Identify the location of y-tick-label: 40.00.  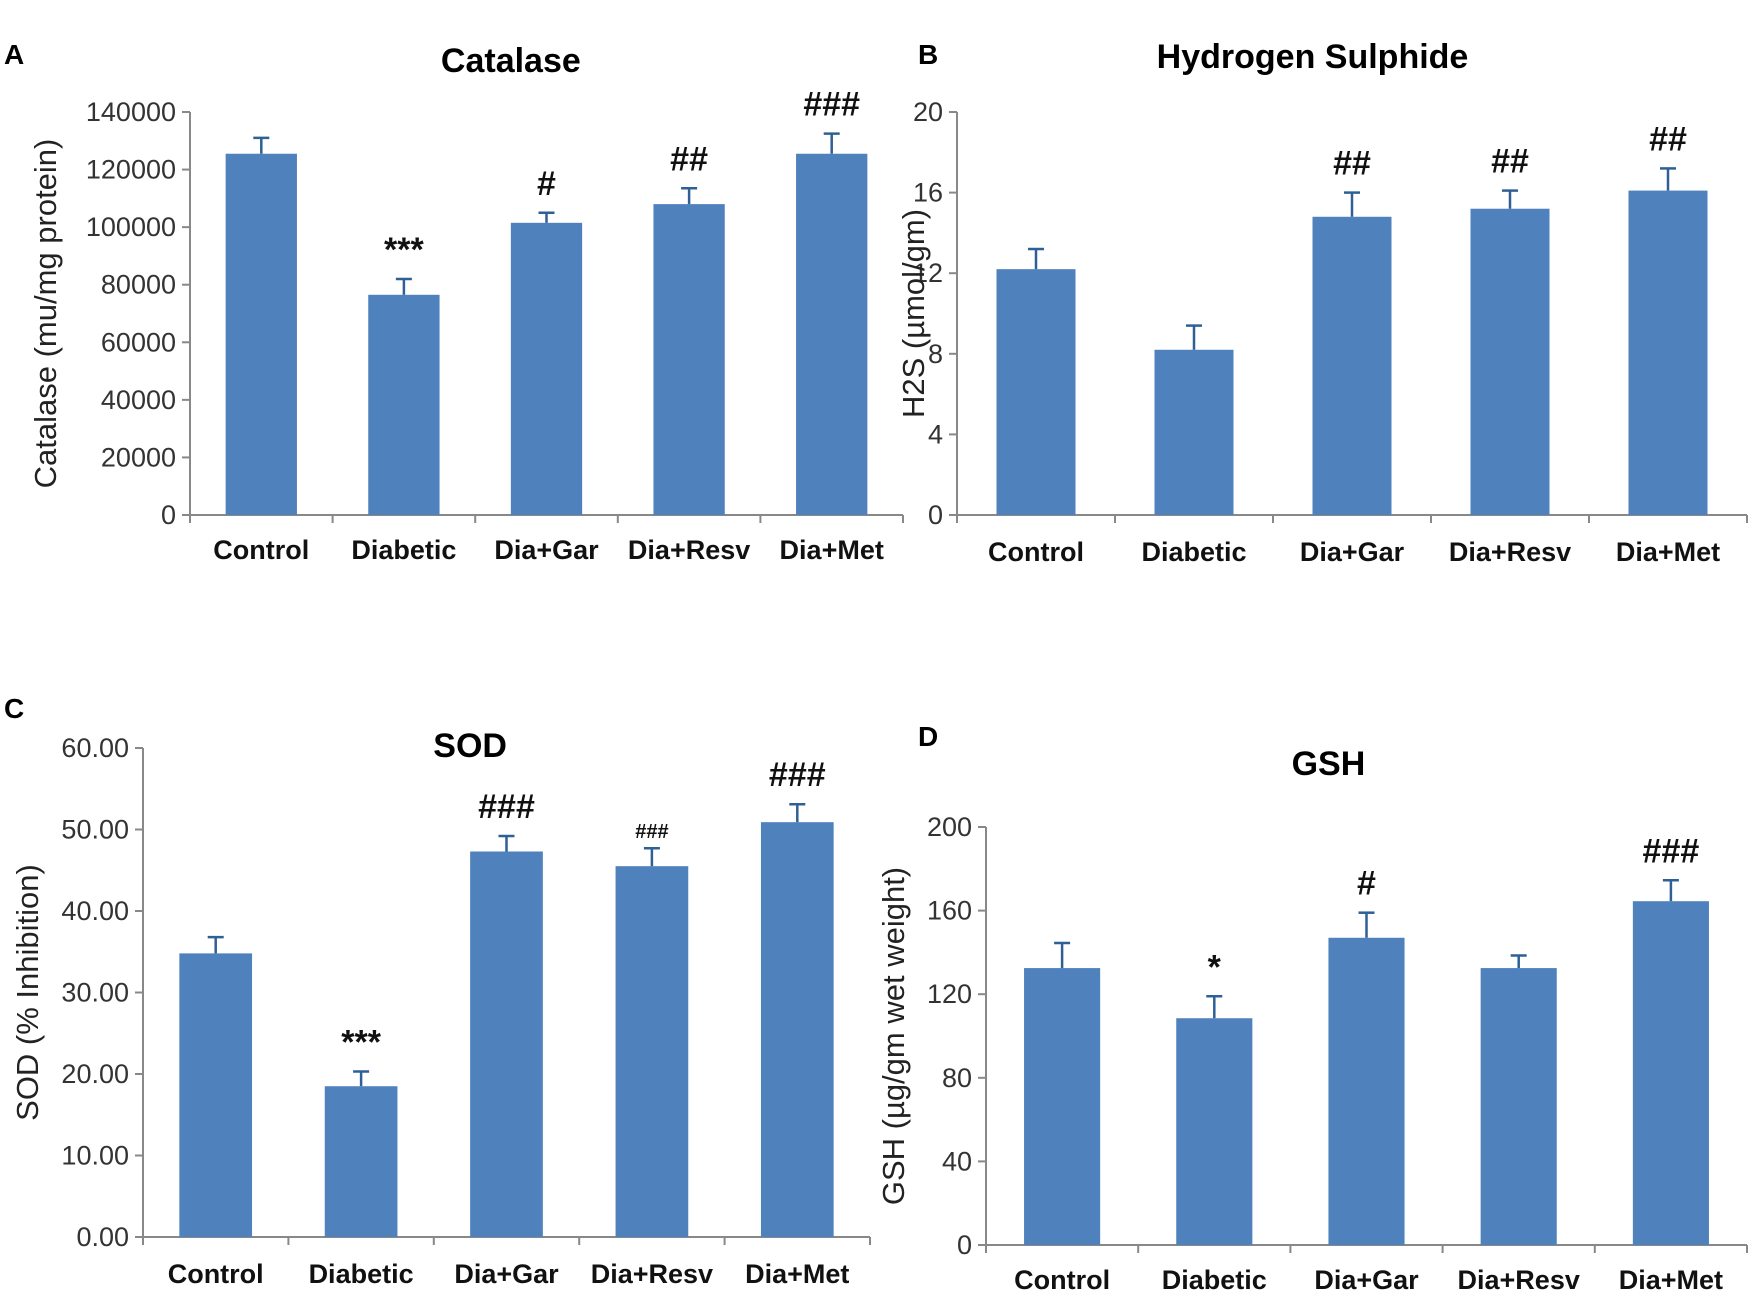
(95, 911).